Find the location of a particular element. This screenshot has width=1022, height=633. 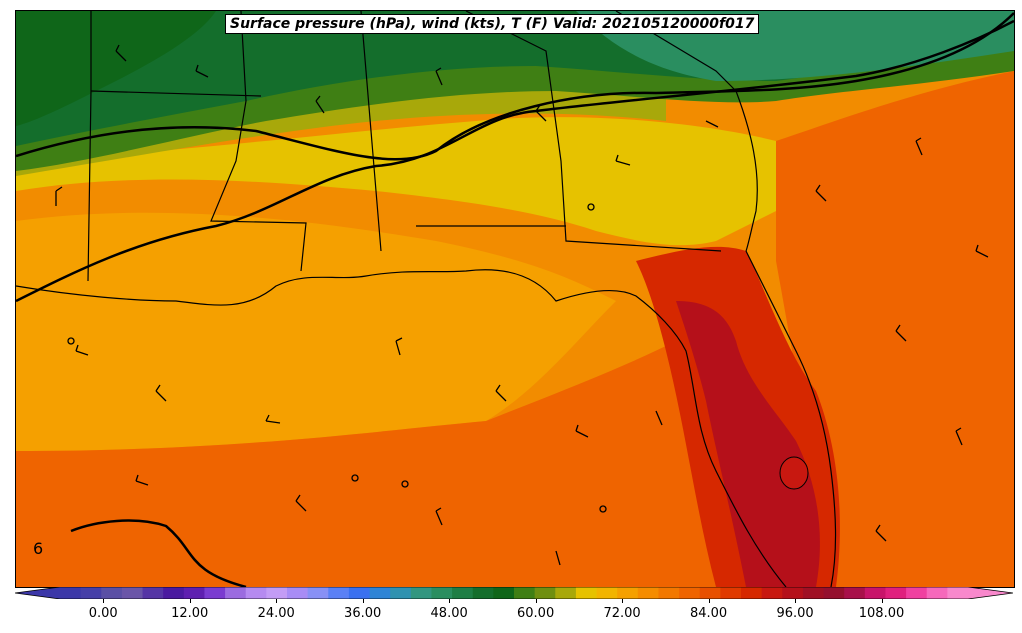

colorbar is located at coordinates (514, 593).